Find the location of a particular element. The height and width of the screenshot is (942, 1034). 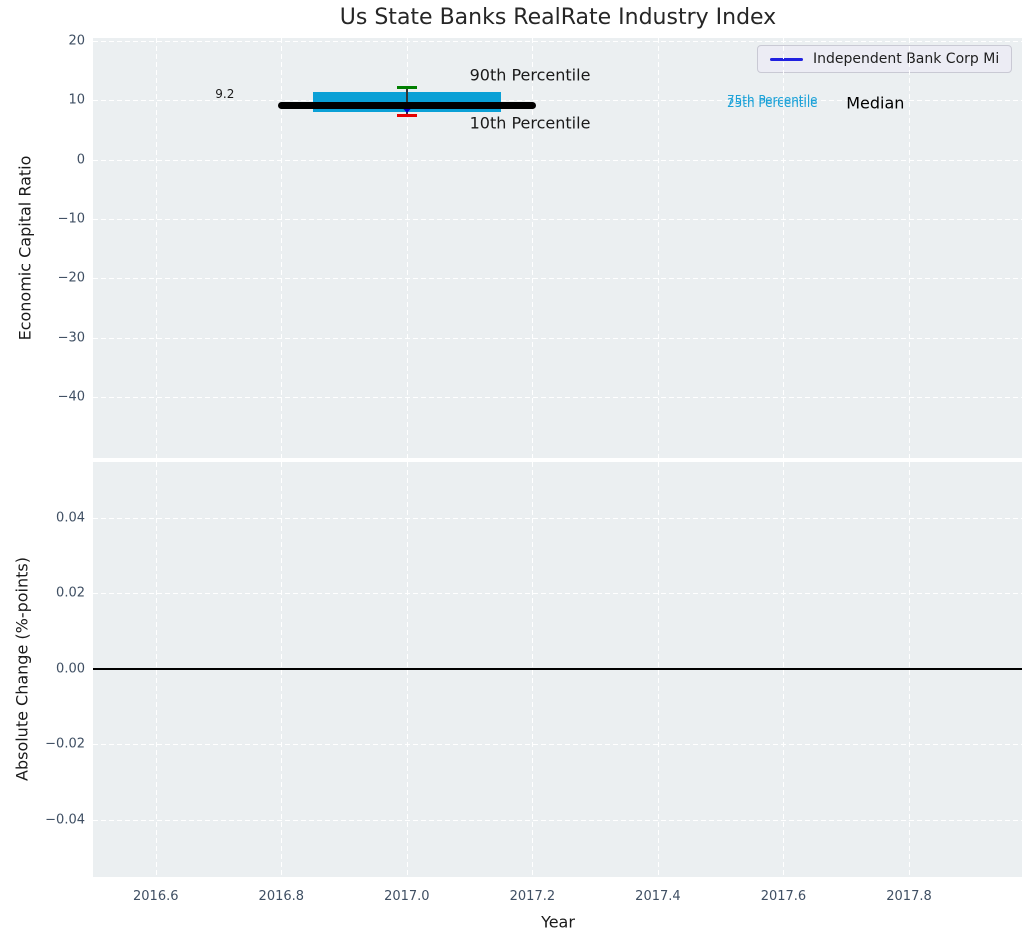

legend: Independent Bank Corp Mi is located at coordinates (885, 59).